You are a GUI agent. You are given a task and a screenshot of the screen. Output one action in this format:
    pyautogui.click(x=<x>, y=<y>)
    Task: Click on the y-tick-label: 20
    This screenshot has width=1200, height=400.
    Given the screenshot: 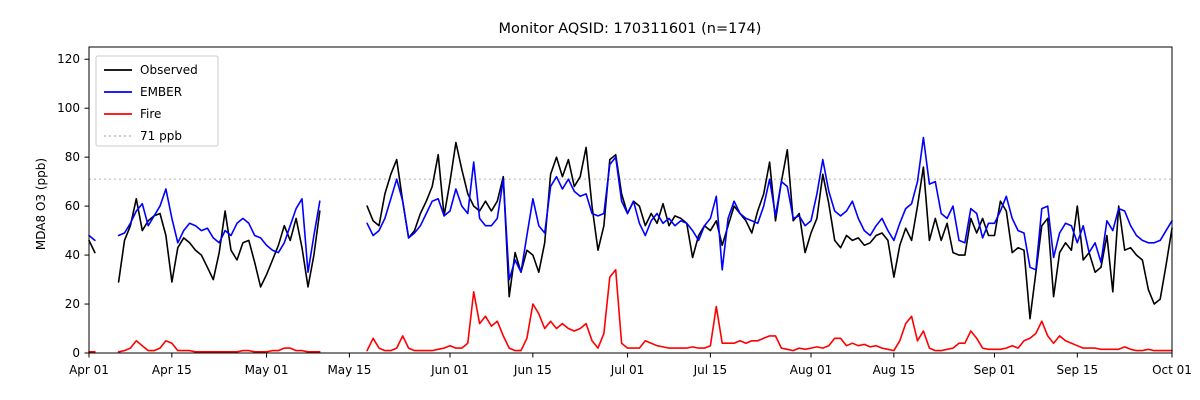 What is the action you would take?
    pyautogui.click(x=72, y=304)
    